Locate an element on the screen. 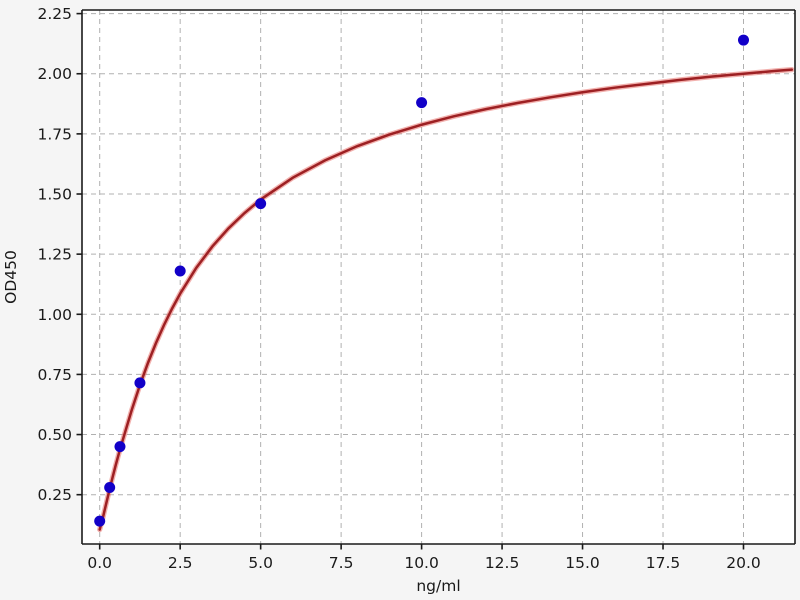  x-tick-label: 10.0 is located at coordinates (421, 563).